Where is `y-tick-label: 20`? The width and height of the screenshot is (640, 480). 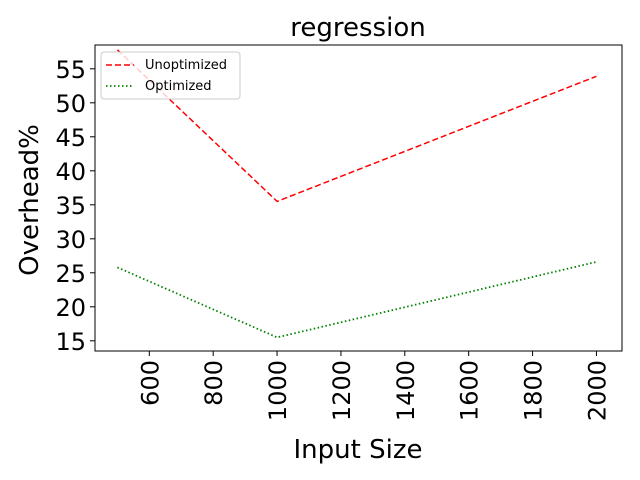
y-tick-label: 20 is located at coordinates (70, 308).